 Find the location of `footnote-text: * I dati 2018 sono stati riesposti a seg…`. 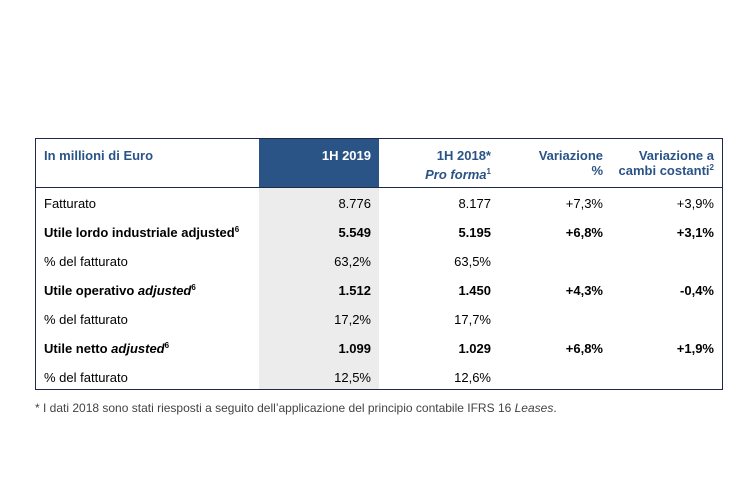

footnote-text: * I dati 2018 sono stati riesposti a seg… is located at coordinates (275, 408).